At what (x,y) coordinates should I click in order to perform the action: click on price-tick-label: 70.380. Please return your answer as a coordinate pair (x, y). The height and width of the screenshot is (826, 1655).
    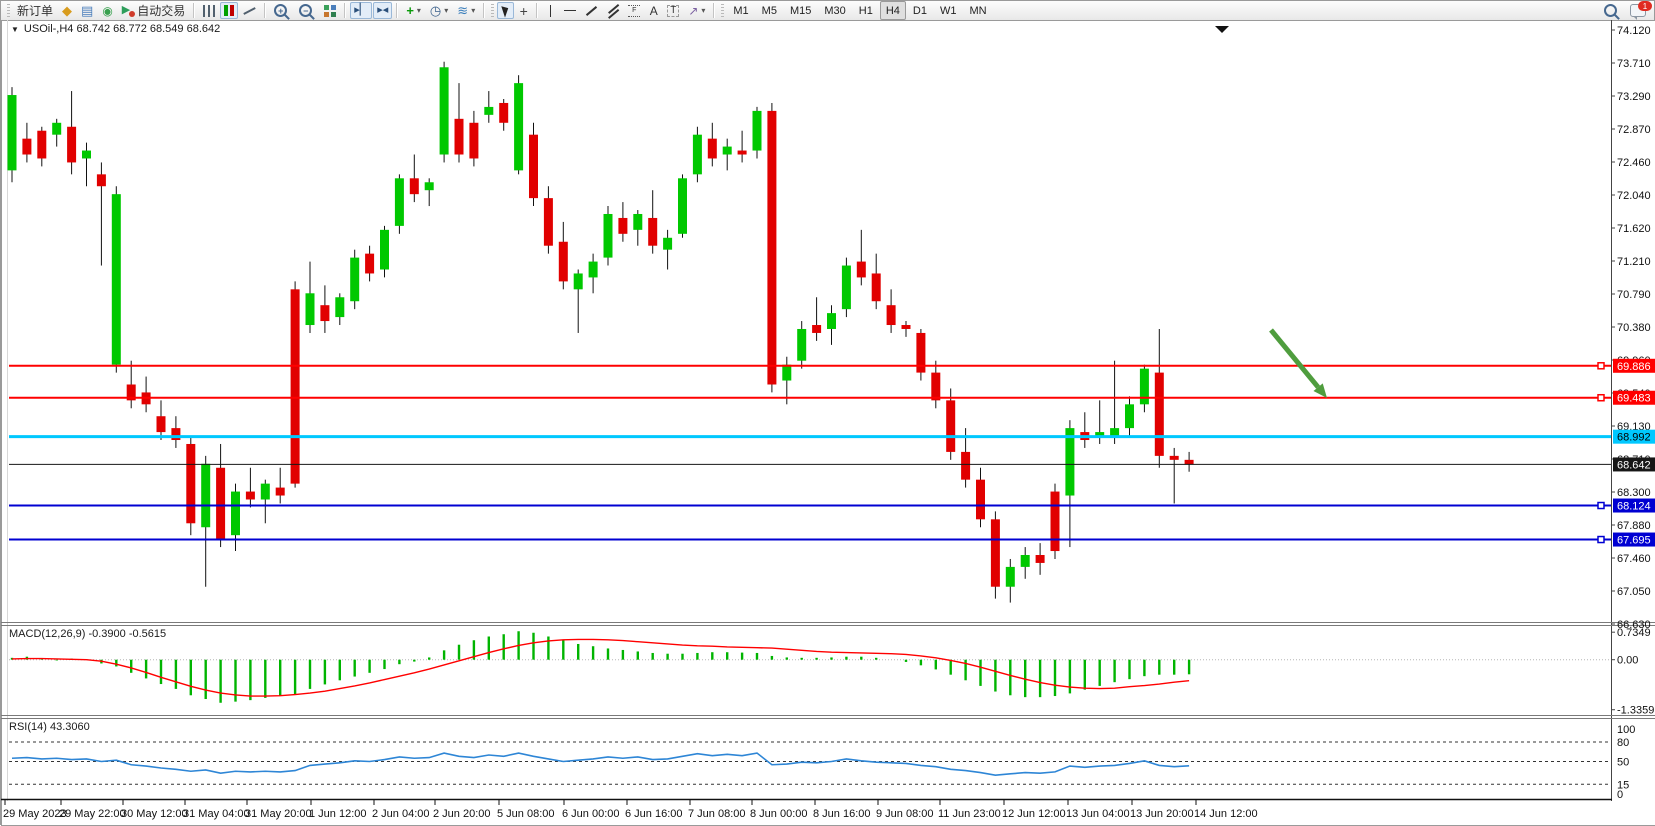
    Looking at the image, I should click on (1634, 328).